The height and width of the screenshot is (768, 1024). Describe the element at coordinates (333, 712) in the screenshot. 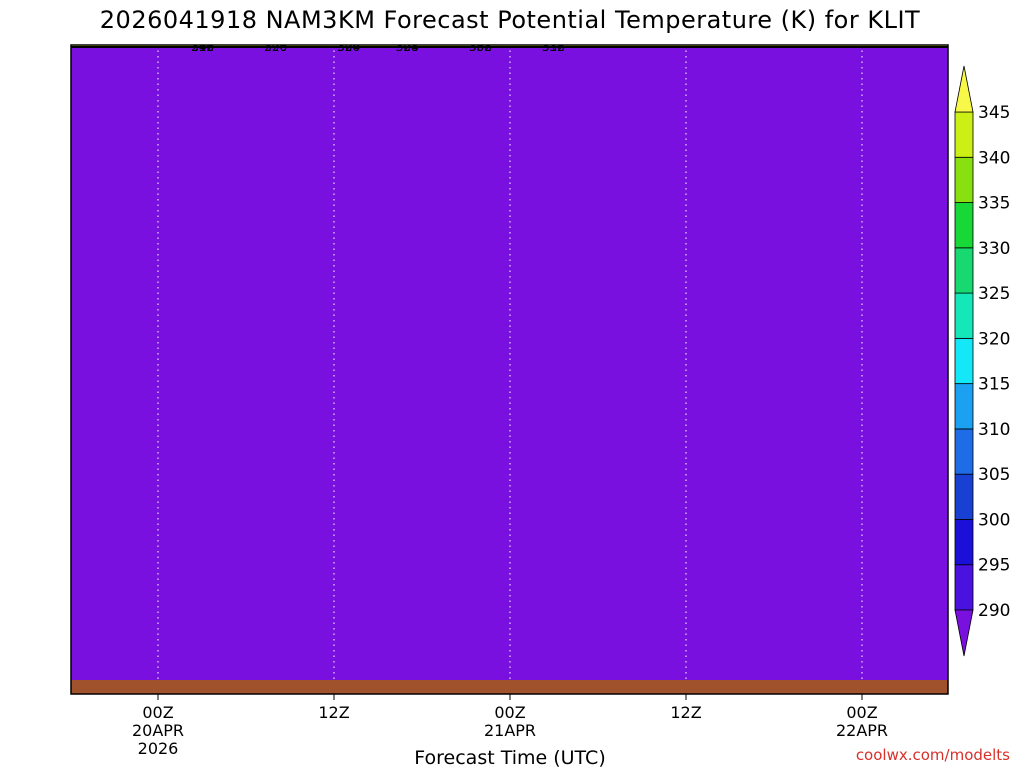

I see `x-tick-1: 12Z` at that location.